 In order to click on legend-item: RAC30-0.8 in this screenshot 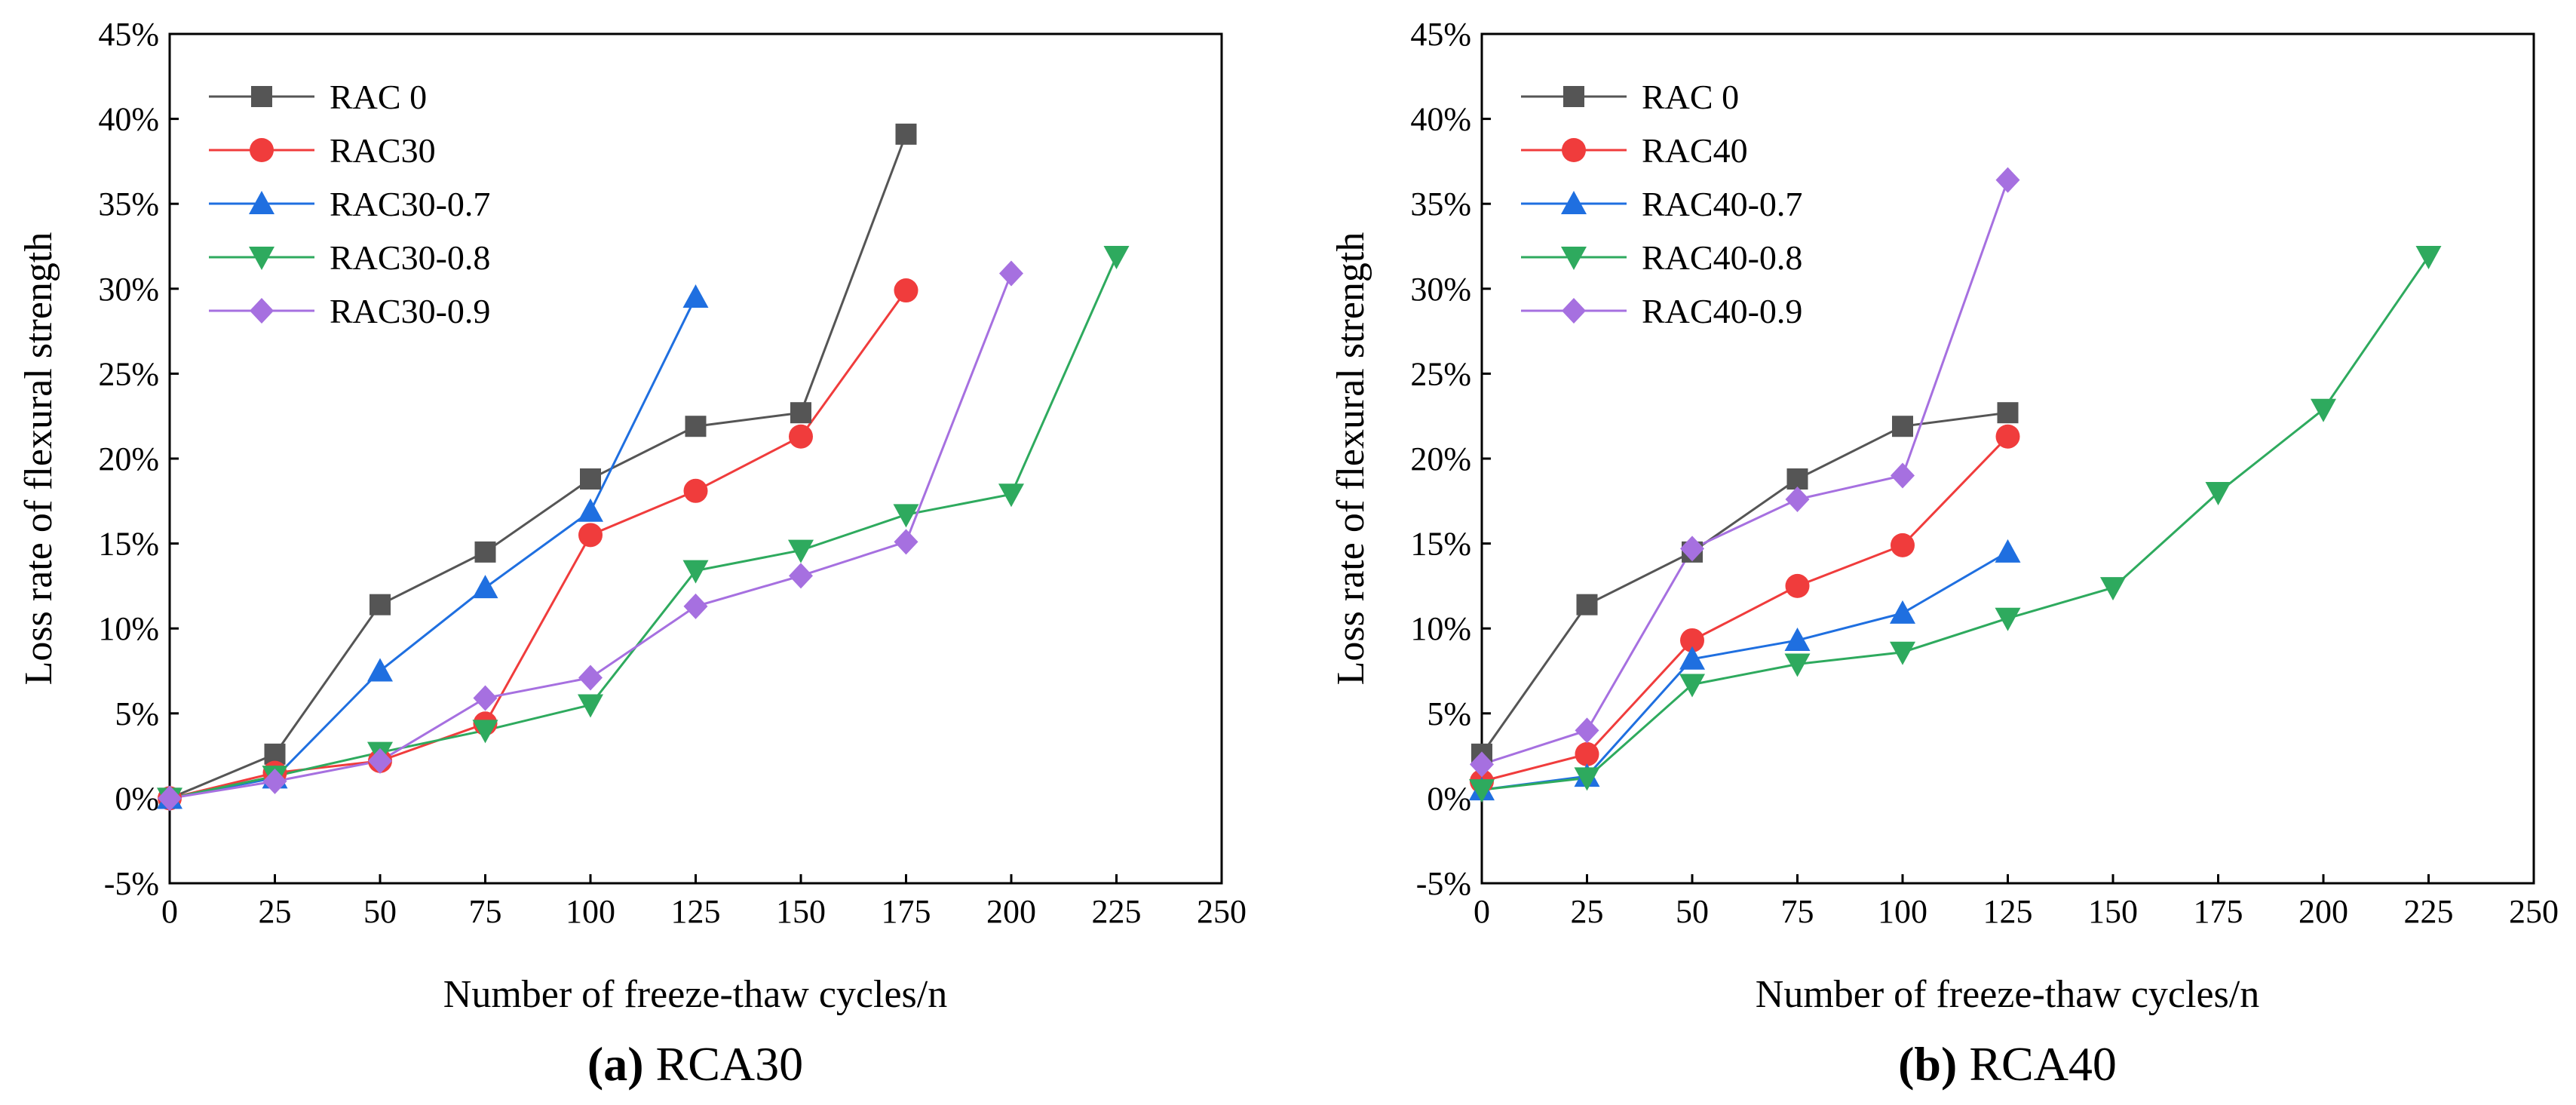, I will do `click(349, 257)`.